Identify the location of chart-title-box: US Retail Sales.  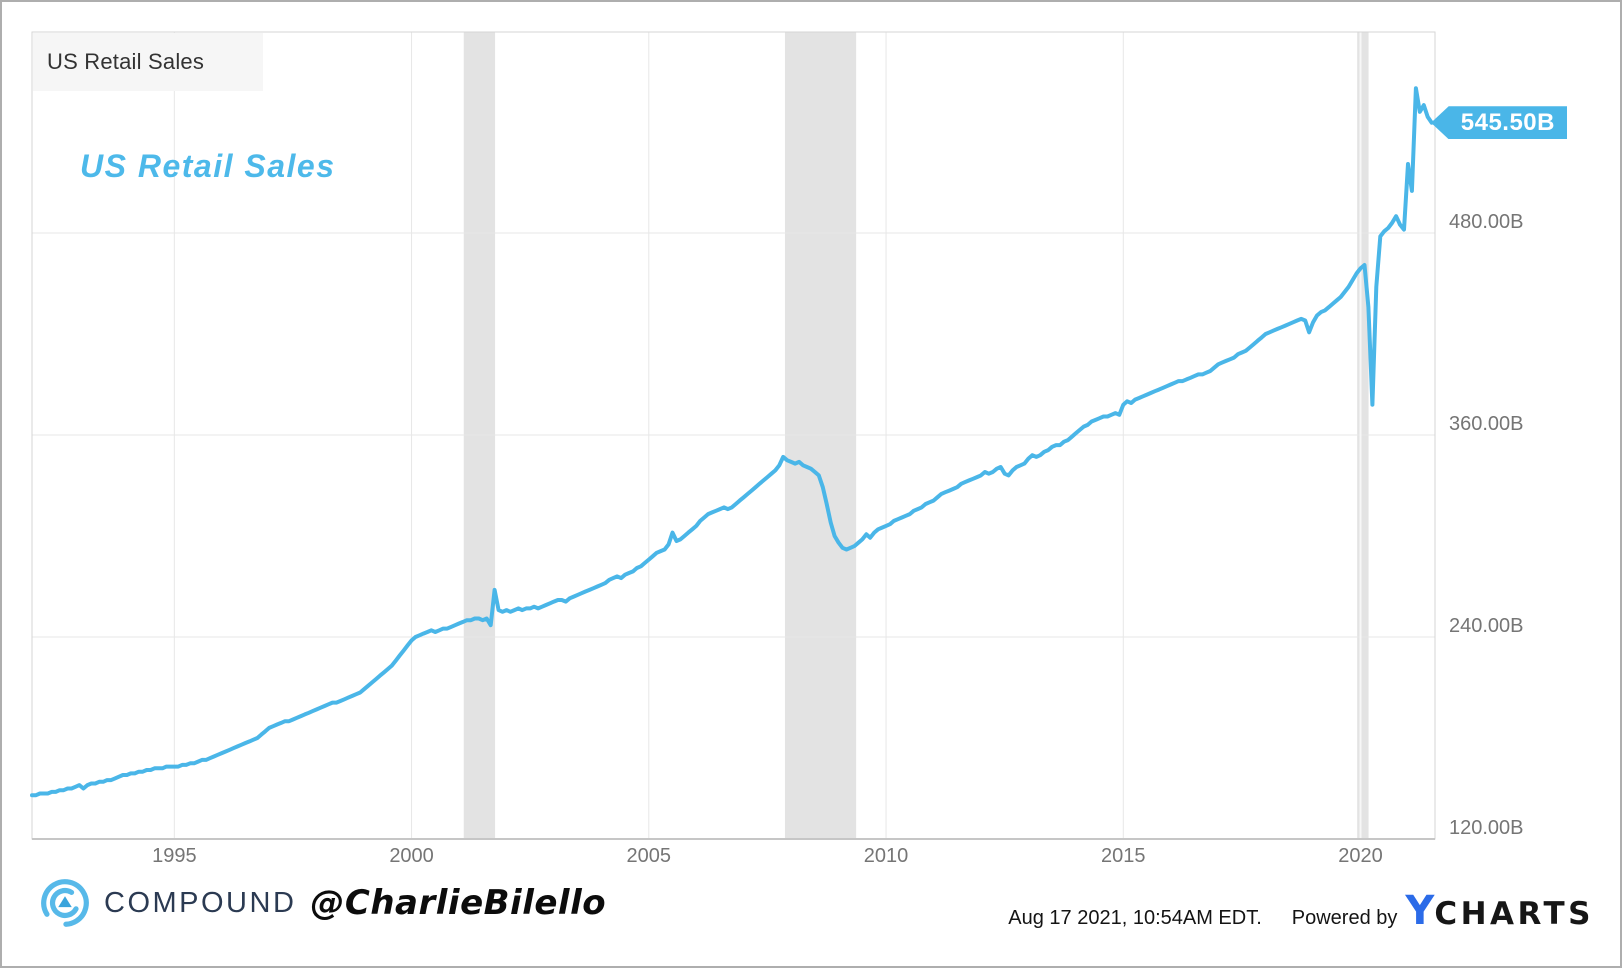
(148, 62).